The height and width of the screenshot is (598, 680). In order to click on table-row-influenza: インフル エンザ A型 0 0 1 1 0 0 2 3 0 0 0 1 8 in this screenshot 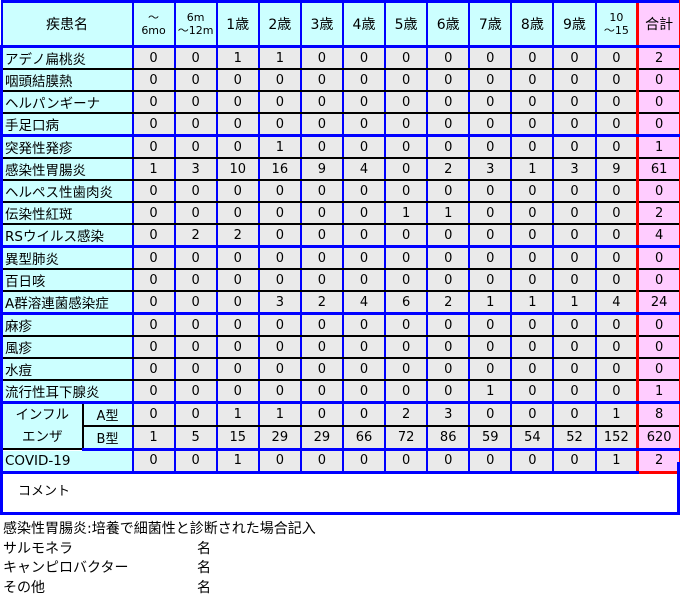, I will do `click(340, 426)`.